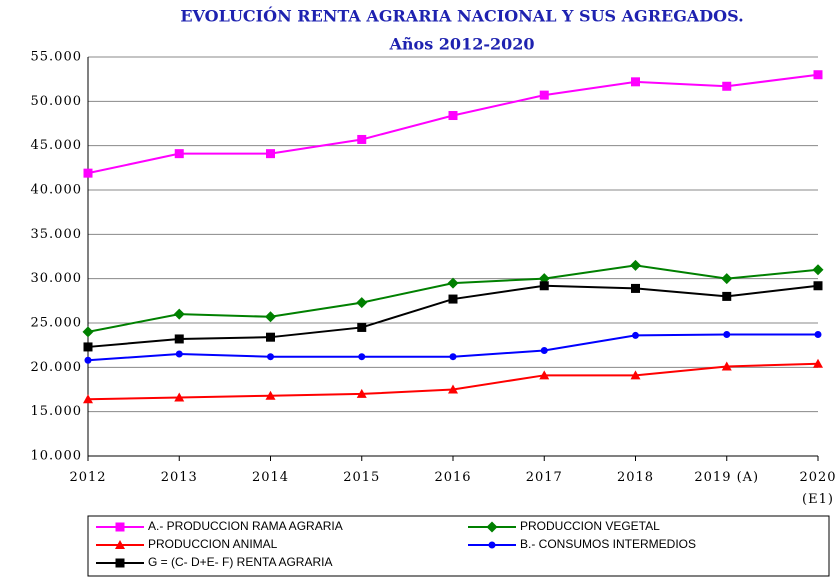 The image size is (840, 577). I want to click on x-tick-label: 2014, so click(270, 477).